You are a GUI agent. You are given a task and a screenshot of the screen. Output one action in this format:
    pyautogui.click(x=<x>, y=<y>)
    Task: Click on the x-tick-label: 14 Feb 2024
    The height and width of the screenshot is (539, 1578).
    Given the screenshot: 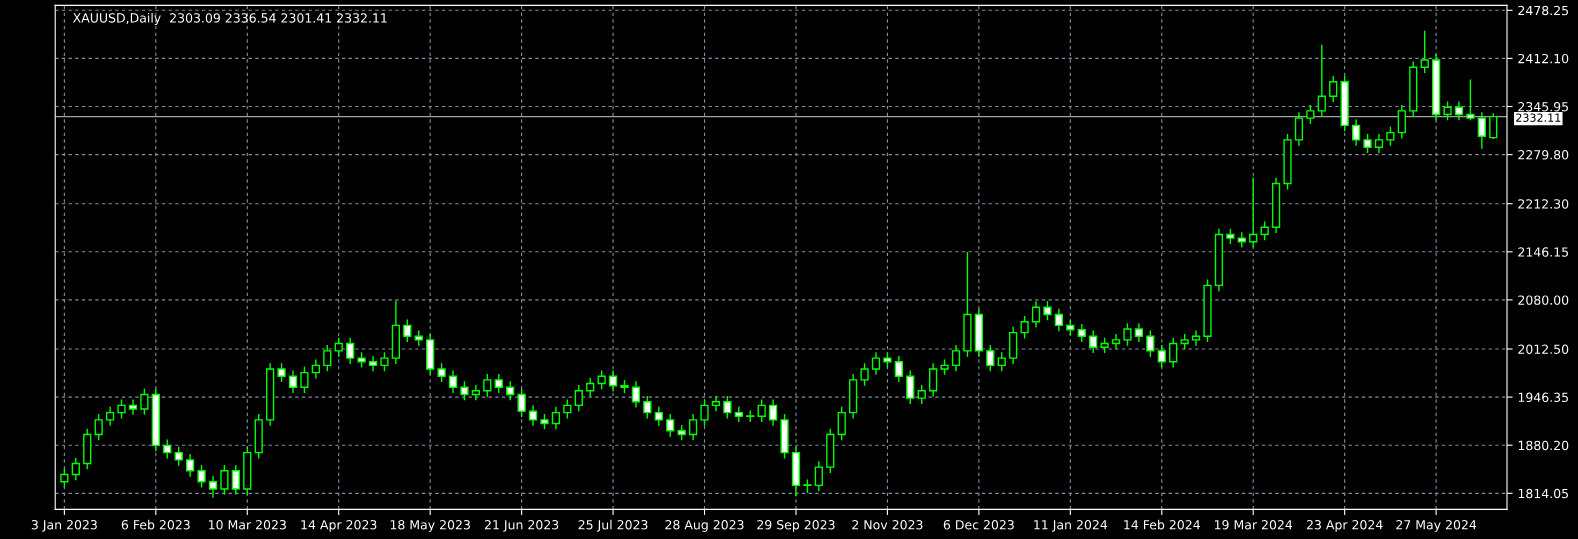 What is the action you would take?
    pyautogui.click(x=1162, y=524)
    